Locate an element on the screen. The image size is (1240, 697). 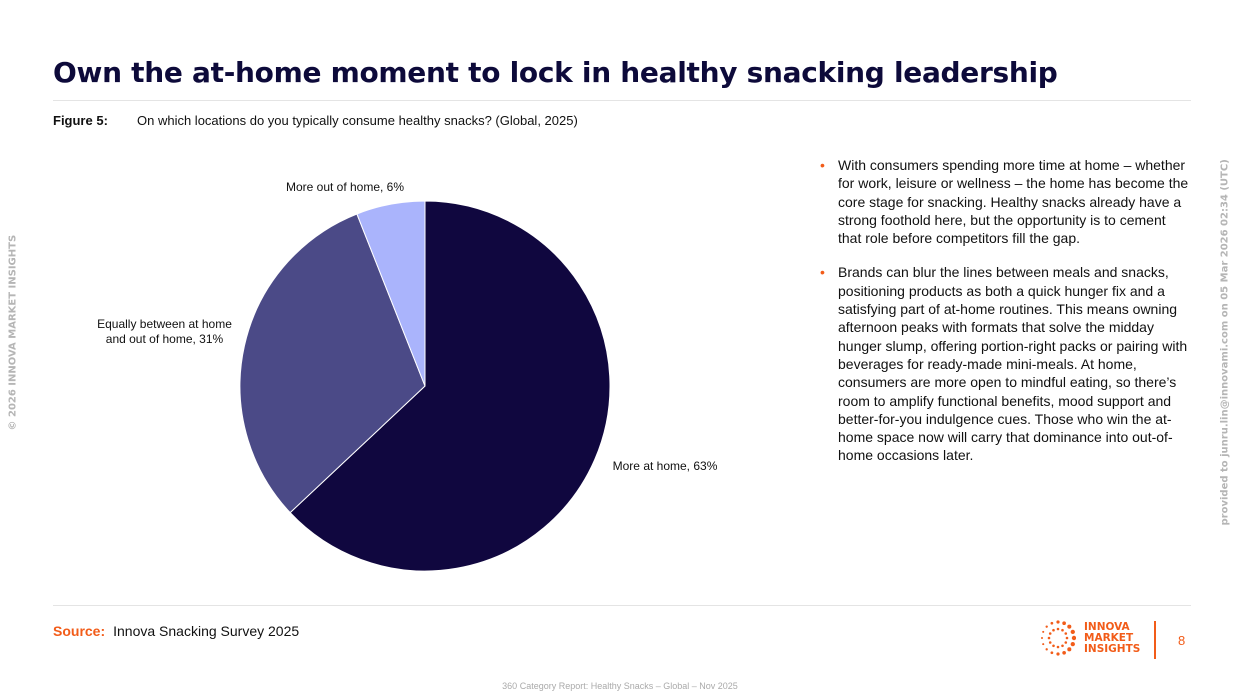
source-label: Source: is located at coordinates (79, 631).